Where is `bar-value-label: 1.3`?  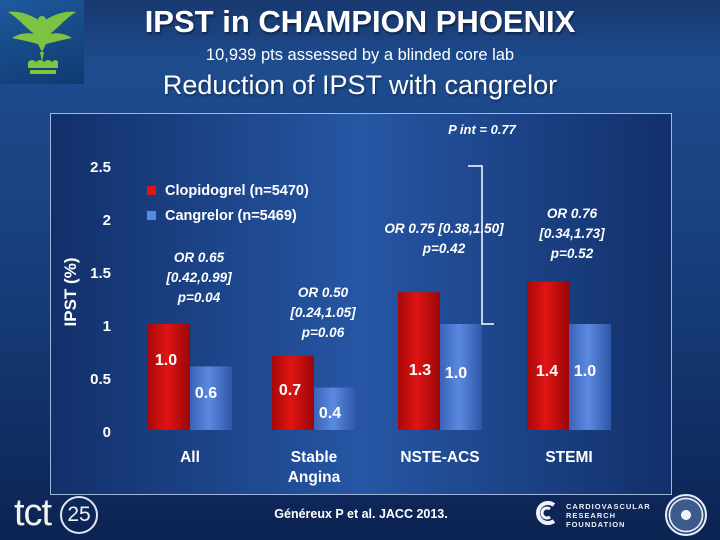 bar-value-label: 1.3 is located at coordinates (420, 370).